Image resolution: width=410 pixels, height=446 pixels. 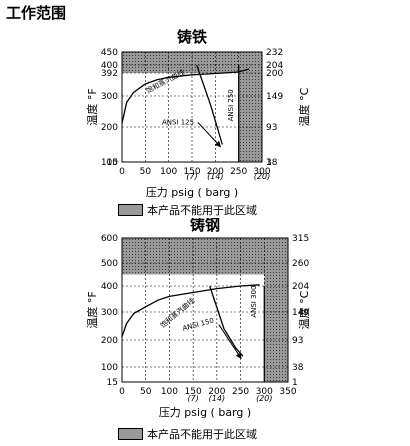 I want to click on y-tick-label-f: 392, so click(x=109, y=74).